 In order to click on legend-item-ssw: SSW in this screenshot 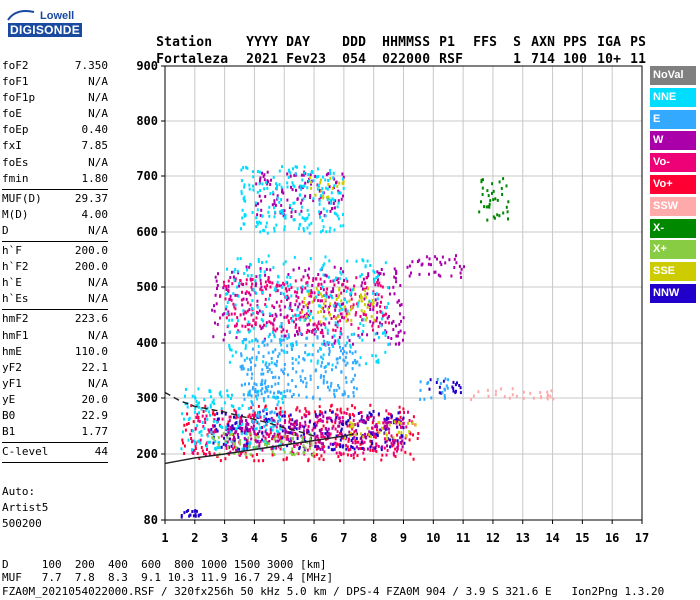, I will do `click(673, 206)`.